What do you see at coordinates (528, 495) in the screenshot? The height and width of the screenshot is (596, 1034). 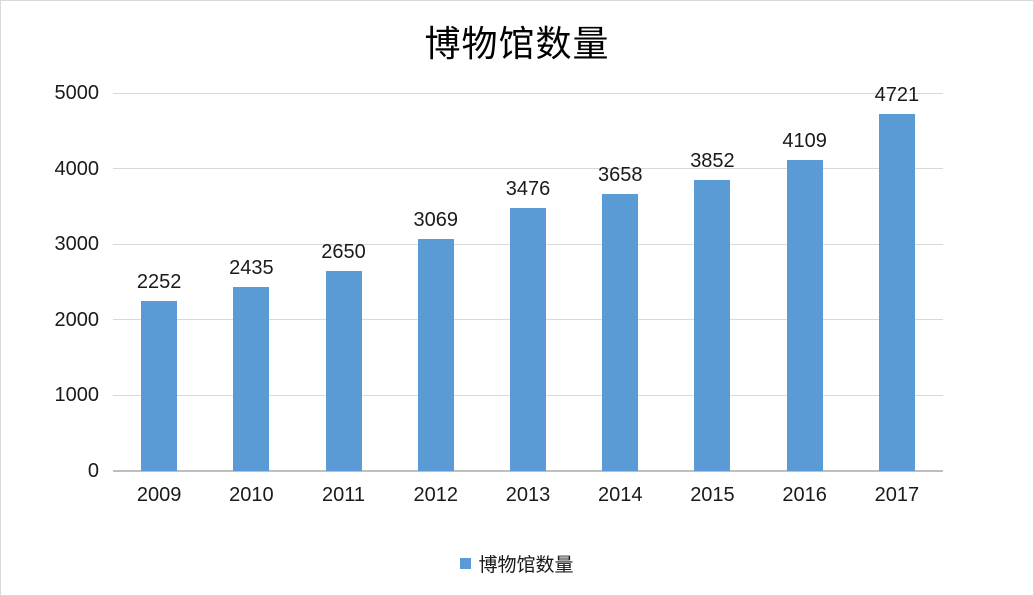 I see `x-tick-label-2013: 2013` at bounding box center [528, 495].